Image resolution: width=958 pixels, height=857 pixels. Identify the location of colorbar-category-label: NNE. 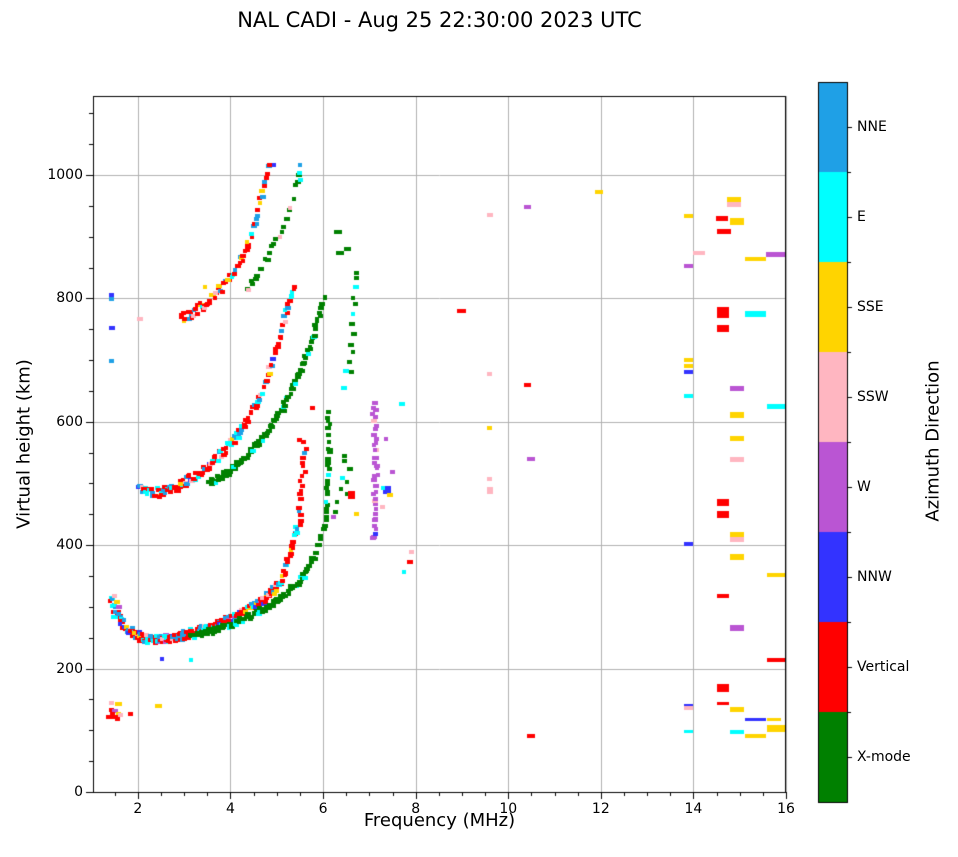
(872, 127).